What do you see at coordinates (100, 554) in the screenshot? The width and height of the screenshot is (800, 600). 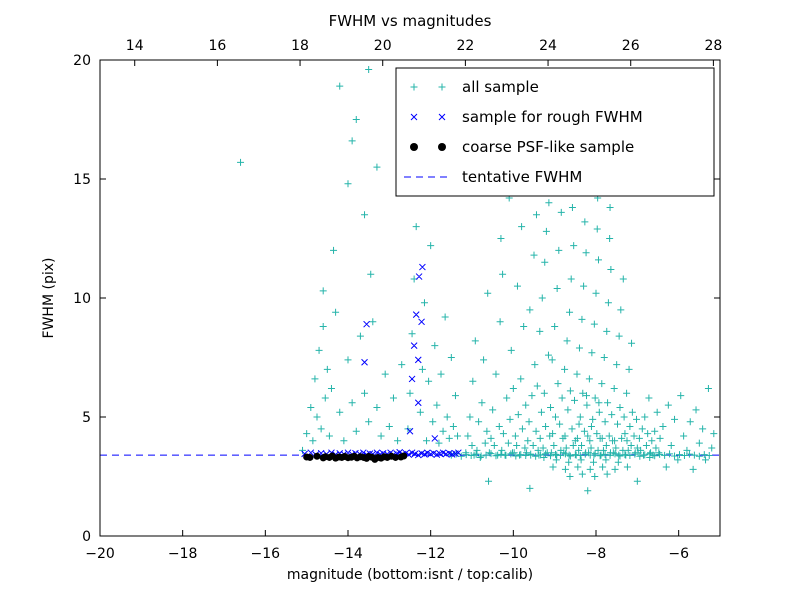 I see `x-tick-label-bottom: −20` at bounding box center [100, 554].